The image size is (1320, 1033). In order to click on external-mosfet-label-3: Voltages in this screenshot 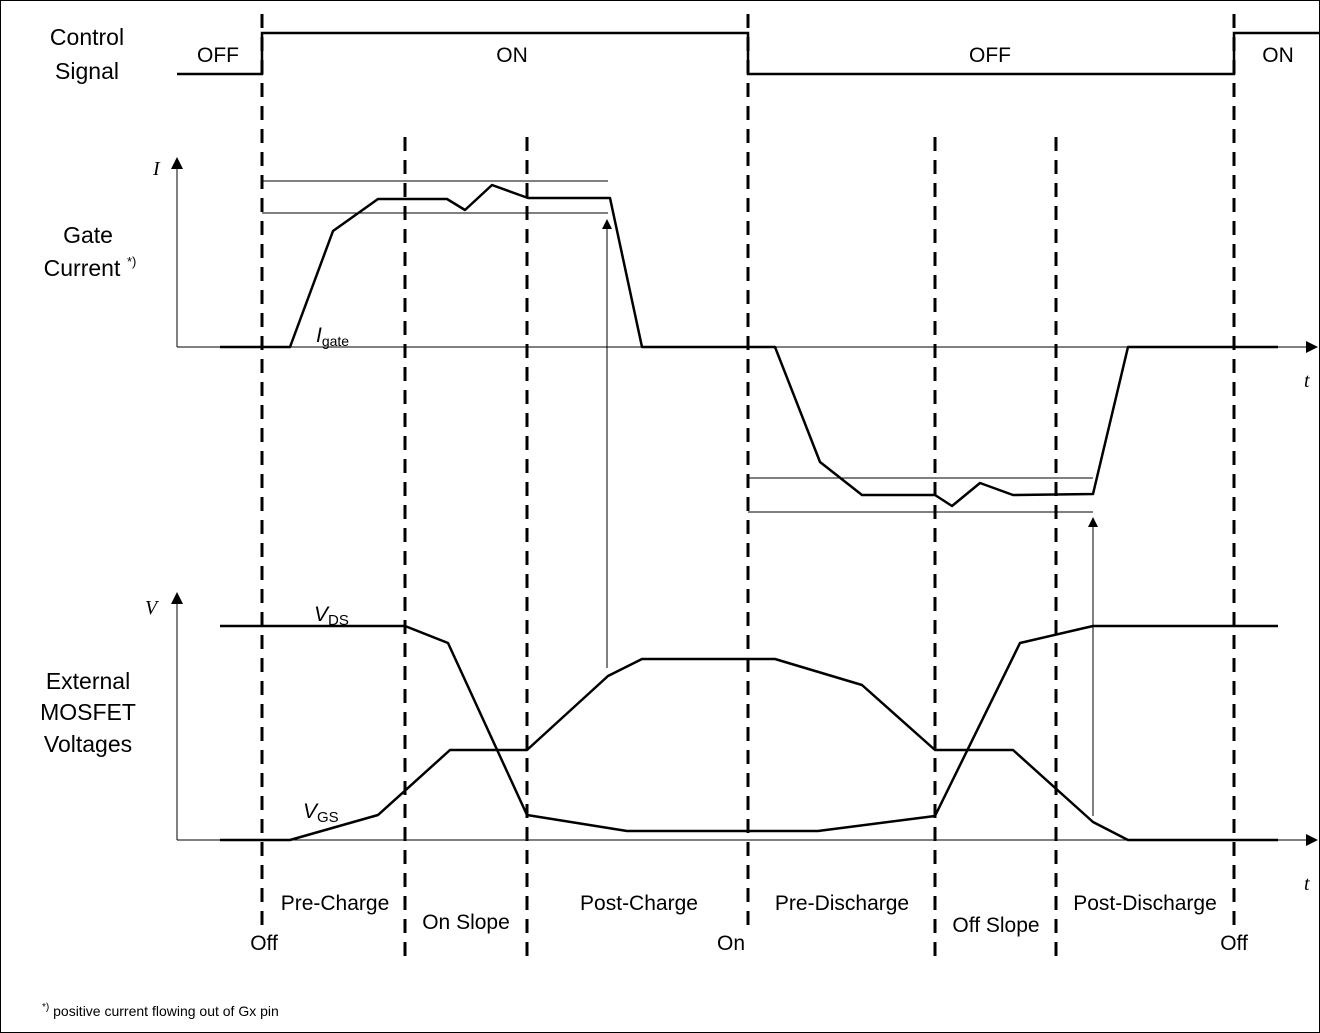, I will do `click(88, 744)`.